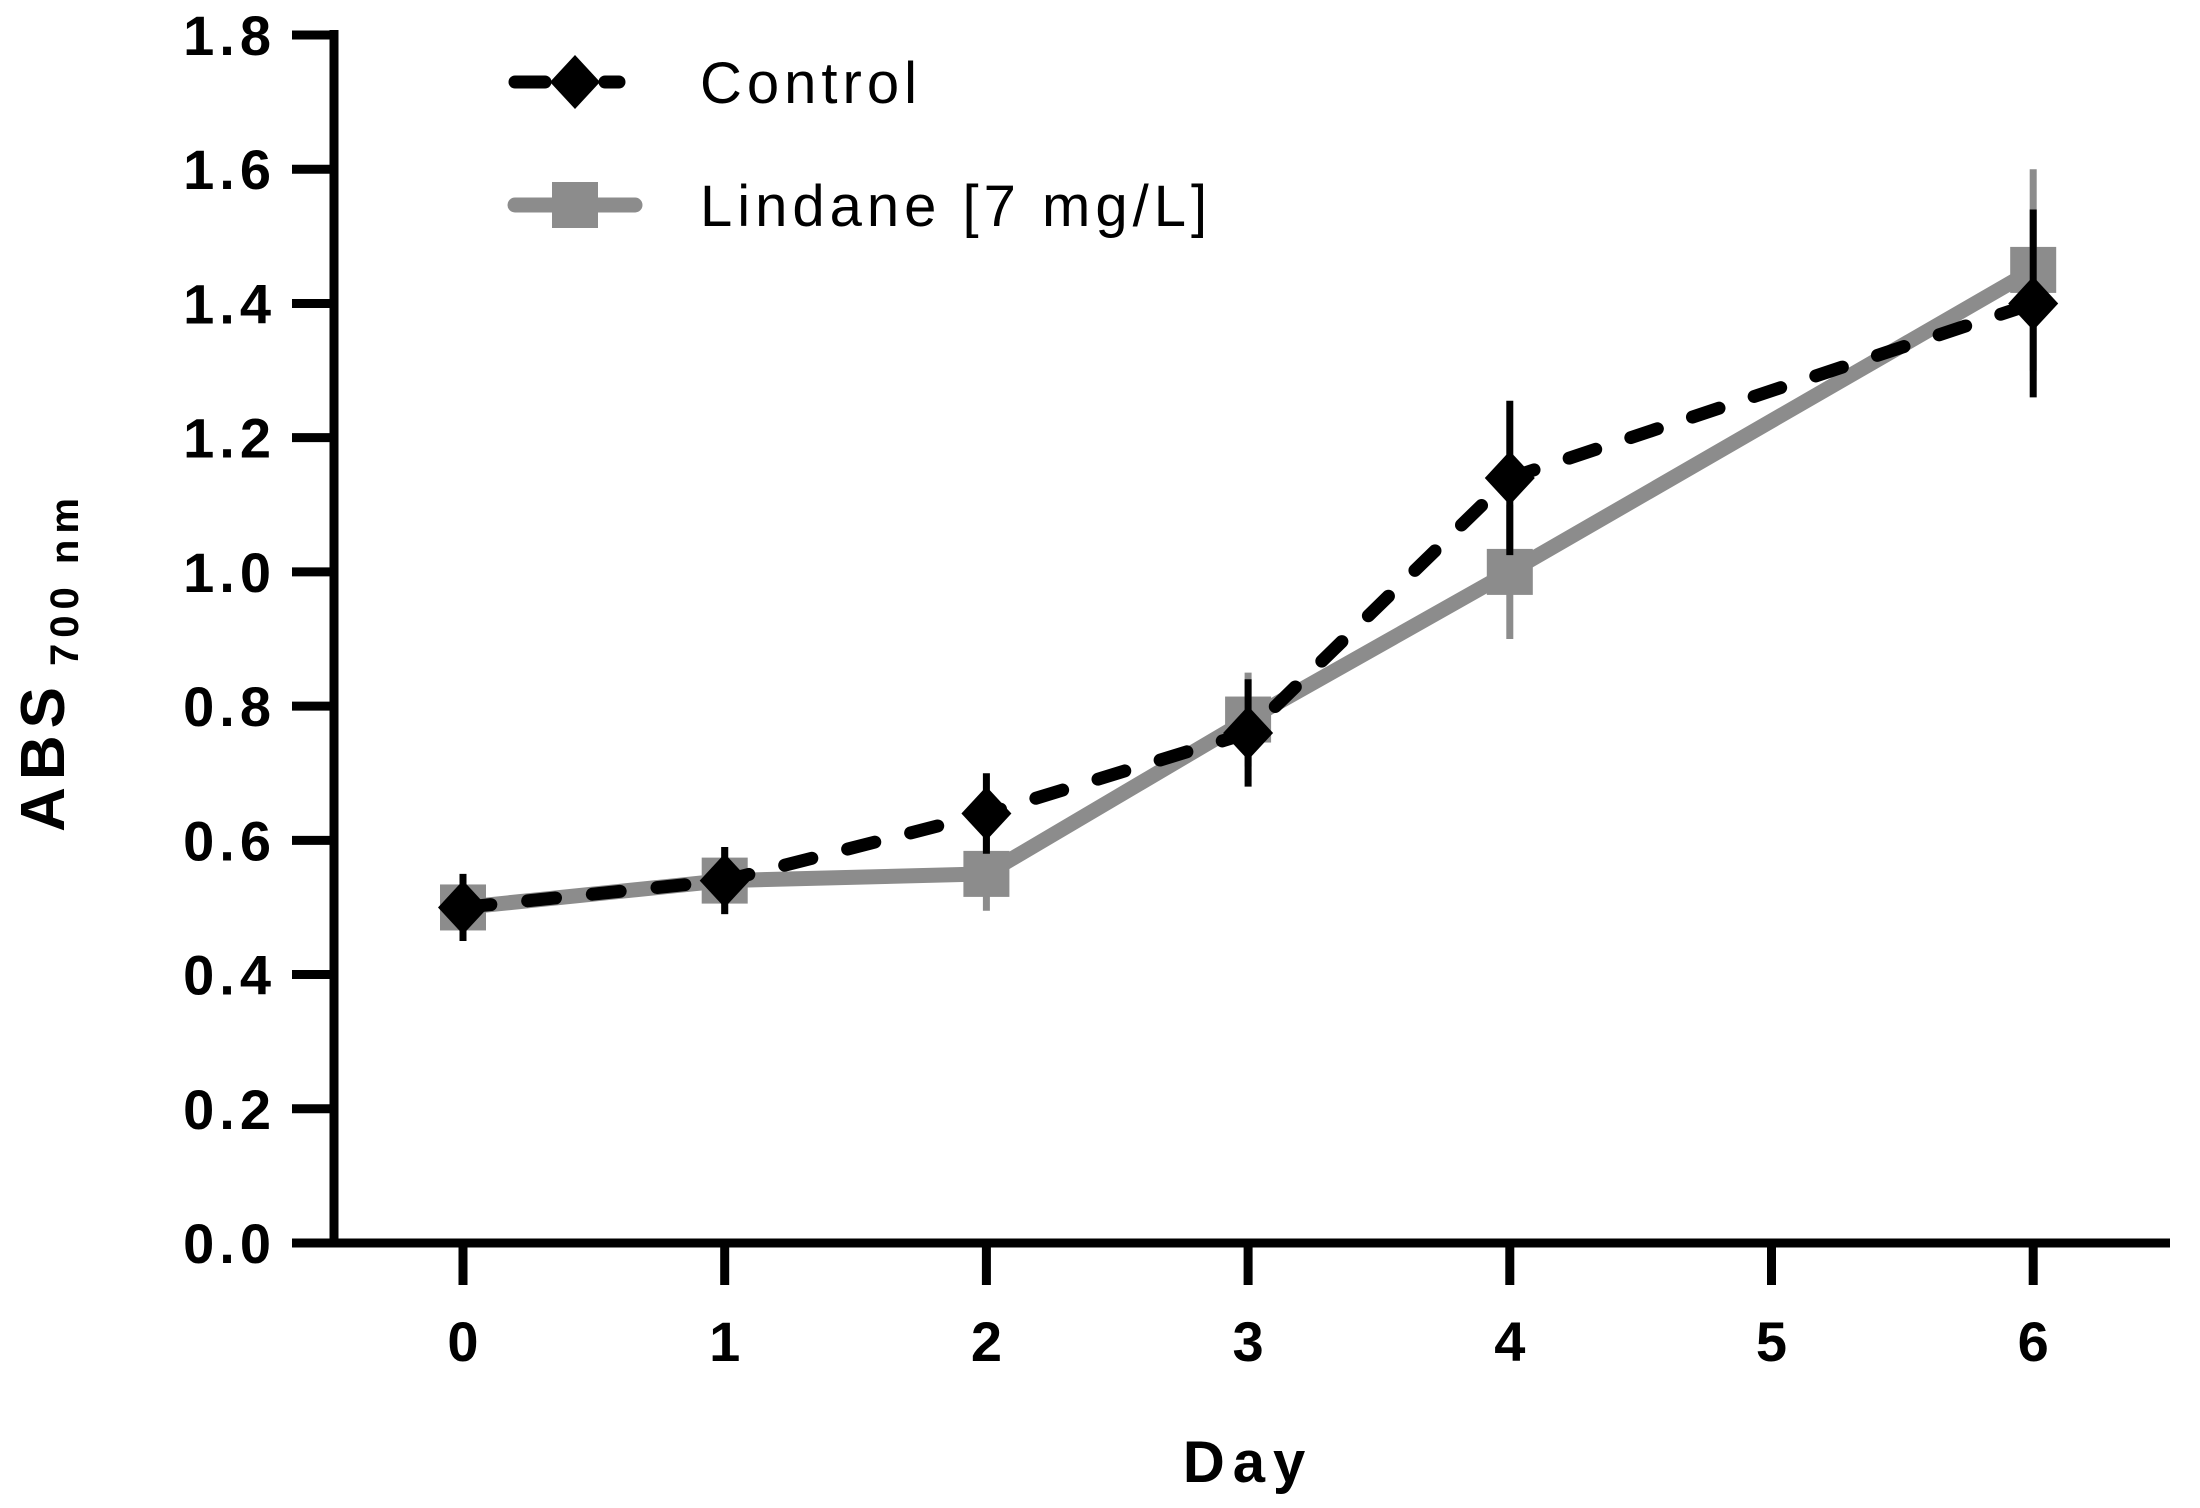 The width and height of the screenshot is (2200, 1508). I want to click on legend-label-1: Lindane [7 mg/L], so click(956, 206).